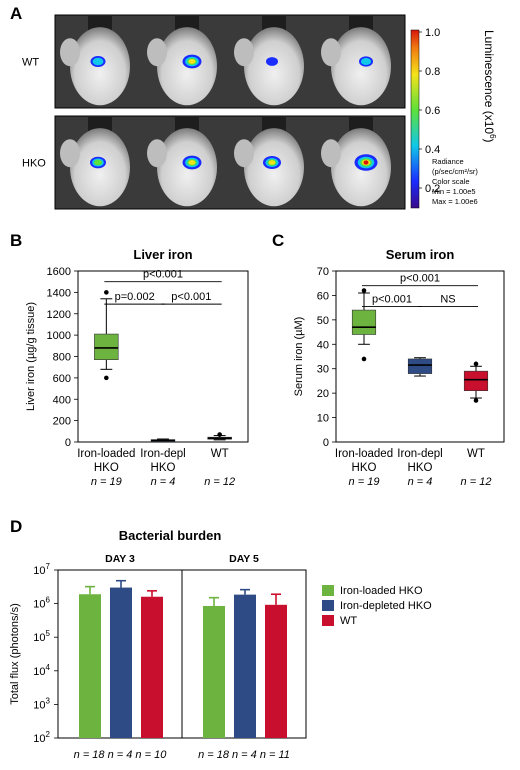 This screenshot has height=770, width=520. Describe the element at coordinates (432, 111) in the screenshot. I see `colorbar-tick: 0.6` at that location.